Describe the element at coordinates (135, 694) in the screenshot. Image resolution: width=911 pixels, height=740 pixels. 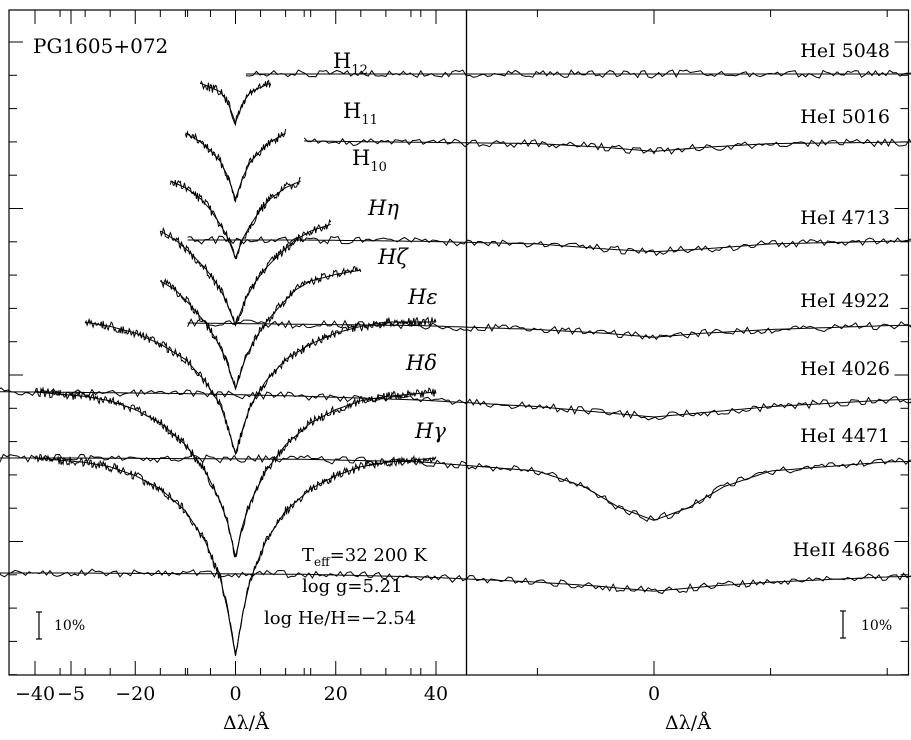
I see `left-x-tick-label: −20` at that location.